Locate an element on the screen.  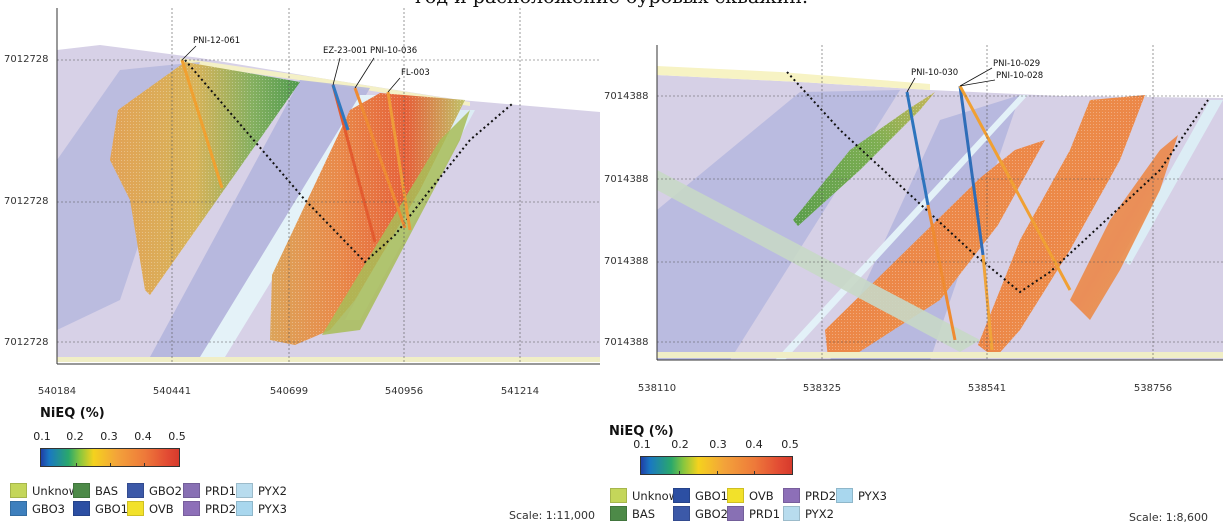
left-orebody-sliver is located at coordinates (396, 222).